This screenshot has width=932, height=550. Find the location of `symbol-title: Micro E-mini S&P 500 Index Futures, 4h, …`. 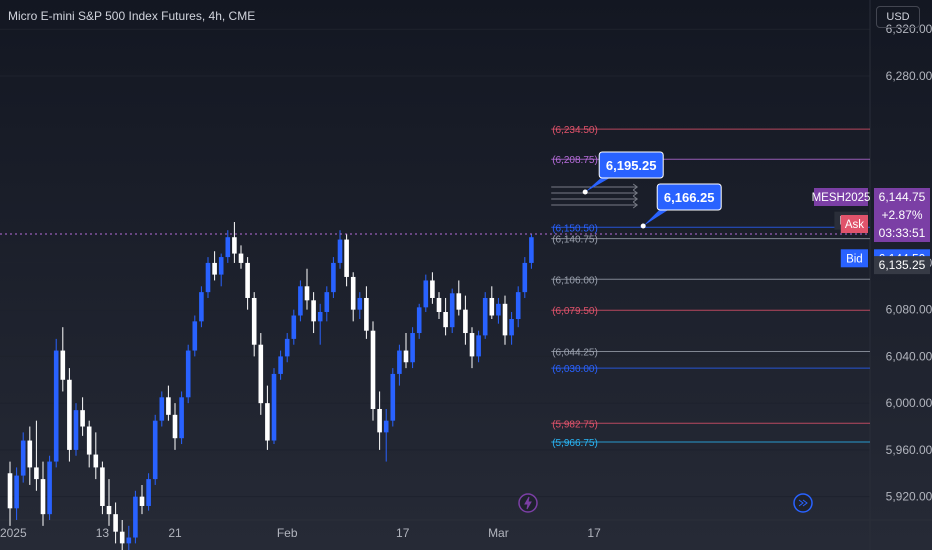

symbol-title: Micro E-mini S&P 500 Index Futures, 4h, … is located at coordinates (132, 16).